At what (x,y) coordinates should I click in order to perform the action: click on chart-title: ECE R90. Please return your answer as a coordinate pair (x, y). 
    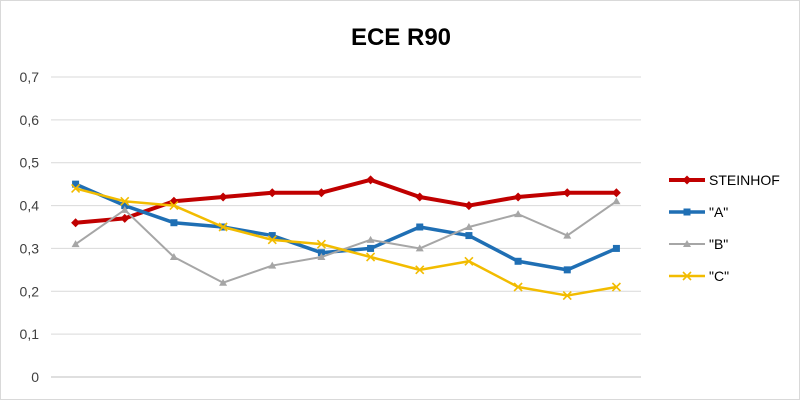
    Looking at the image, I should click on (401, 37).